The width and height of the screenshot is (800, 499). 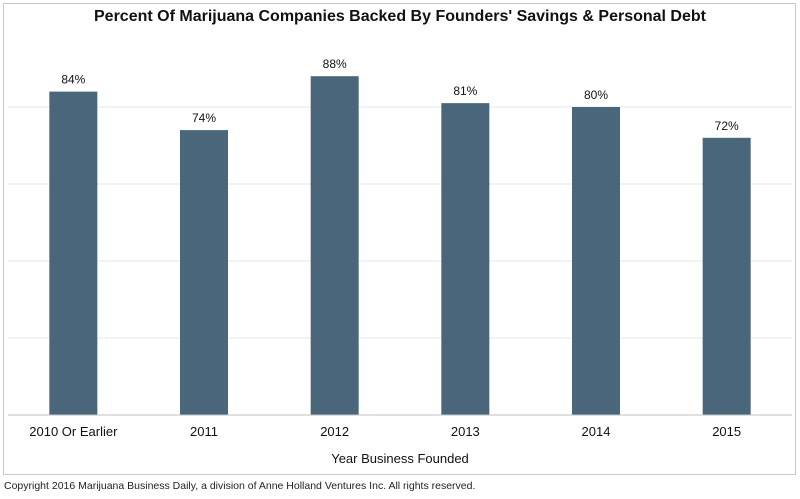 What do you see at coordinates (204, 431) in the screenshot?
I see `x-tick-label: 2011` at bounding box center [204, 431].